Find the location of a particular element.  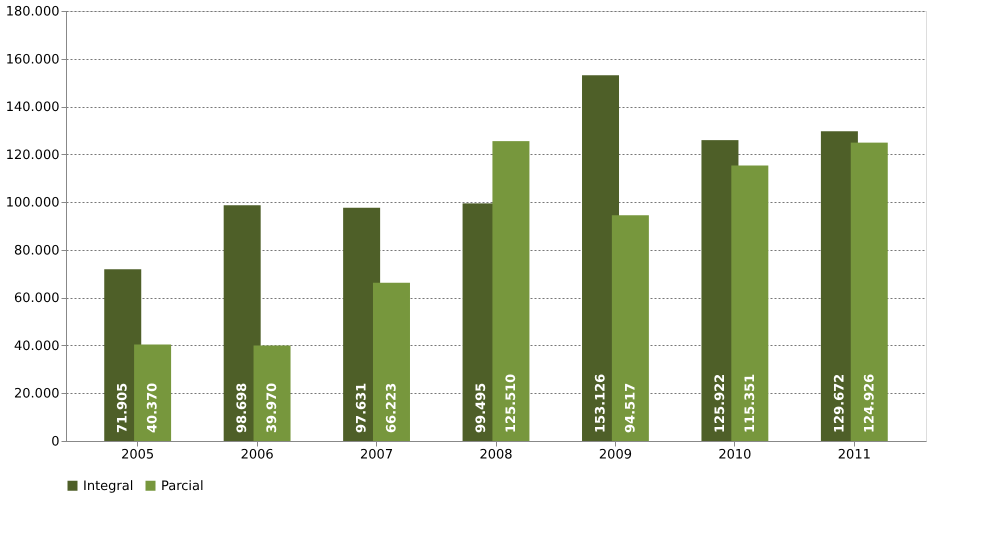

y-tick-label: 180.000 is located at coordinates (33, 12).